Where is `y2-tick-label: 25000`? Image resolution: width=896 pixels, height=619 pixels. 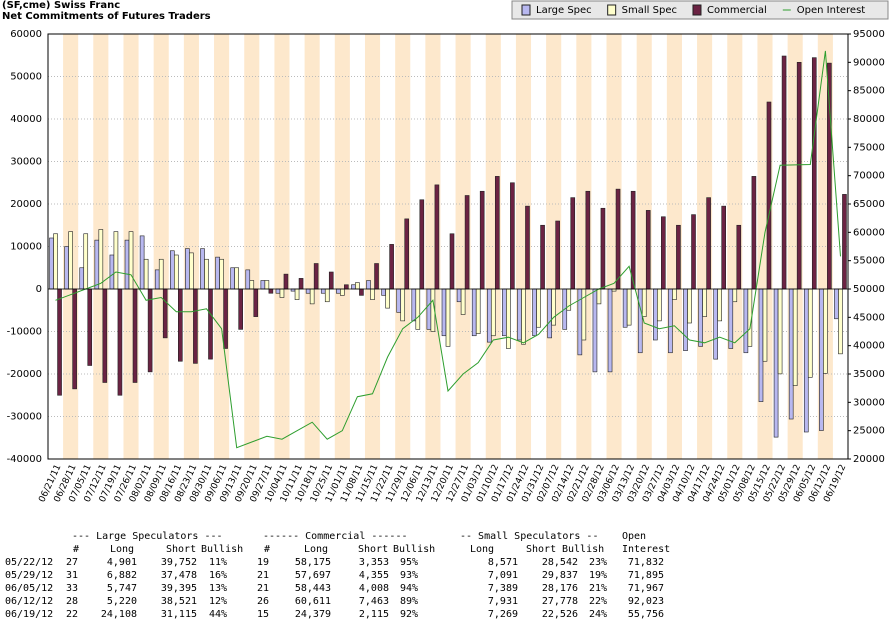
y2-tick-label: 25000 is located at coordinates (869, 431).